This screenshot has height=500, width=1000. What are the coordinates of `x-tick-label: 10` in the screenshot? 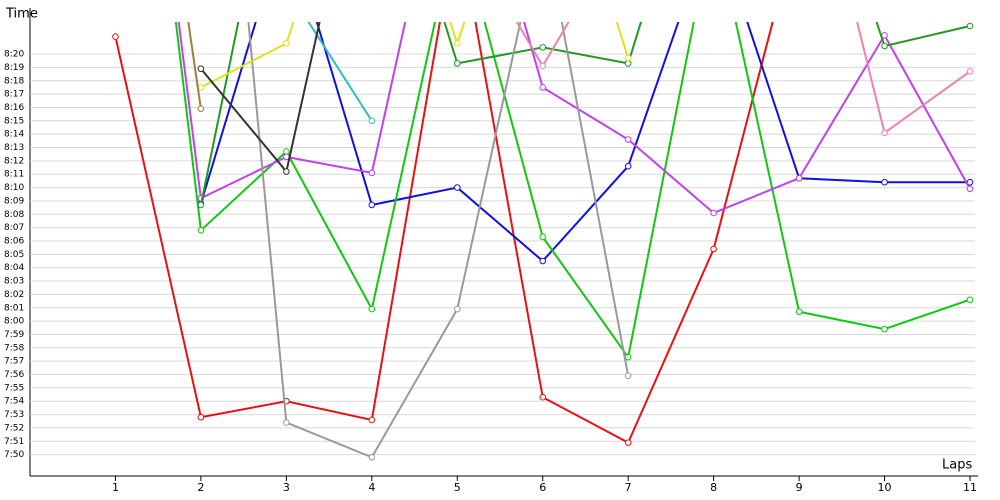 It's located at (885, 487).